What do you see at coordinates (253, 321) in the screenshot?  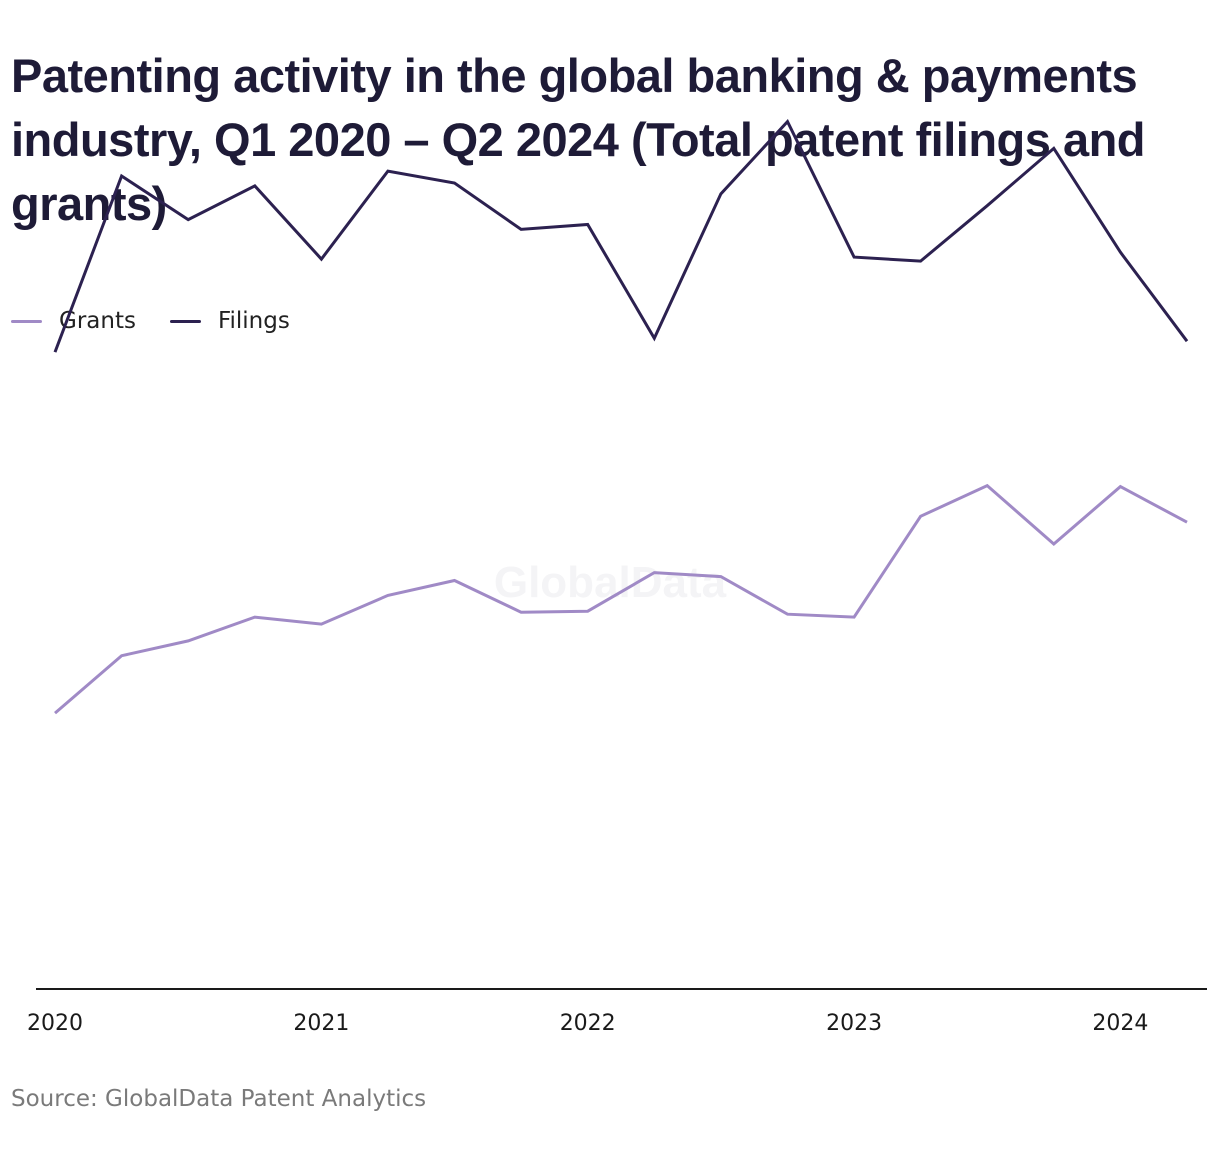 I see `legend-label-filings: Filings` at bounding box center [253, 321].